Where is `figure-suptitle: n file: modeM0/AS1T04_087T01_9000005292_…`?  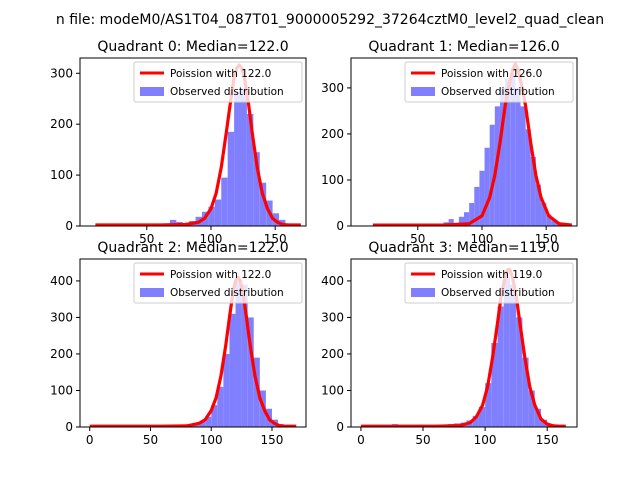 figure-suptitle: n file: modeM0/AS1T04_087T01_9000005292_… is located at coordinates (330, 20).